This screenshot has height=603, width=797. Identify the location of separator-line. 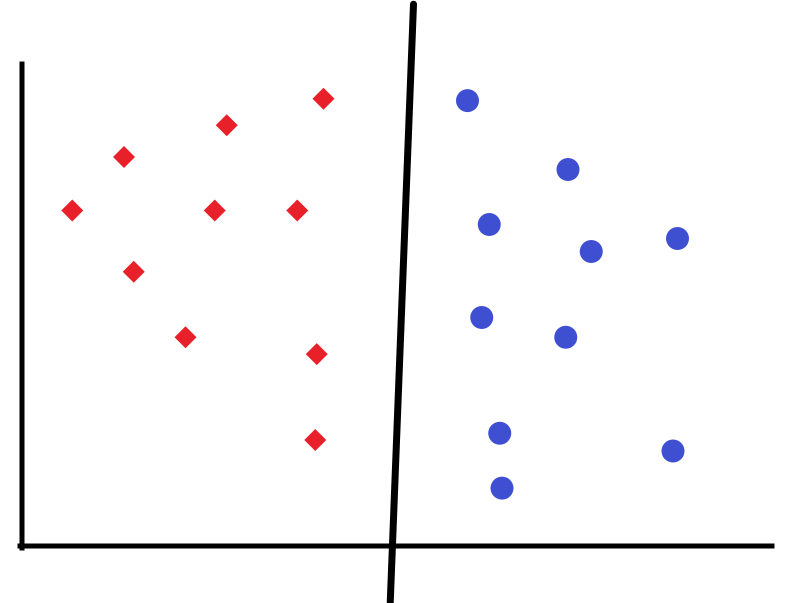
(401, 301).